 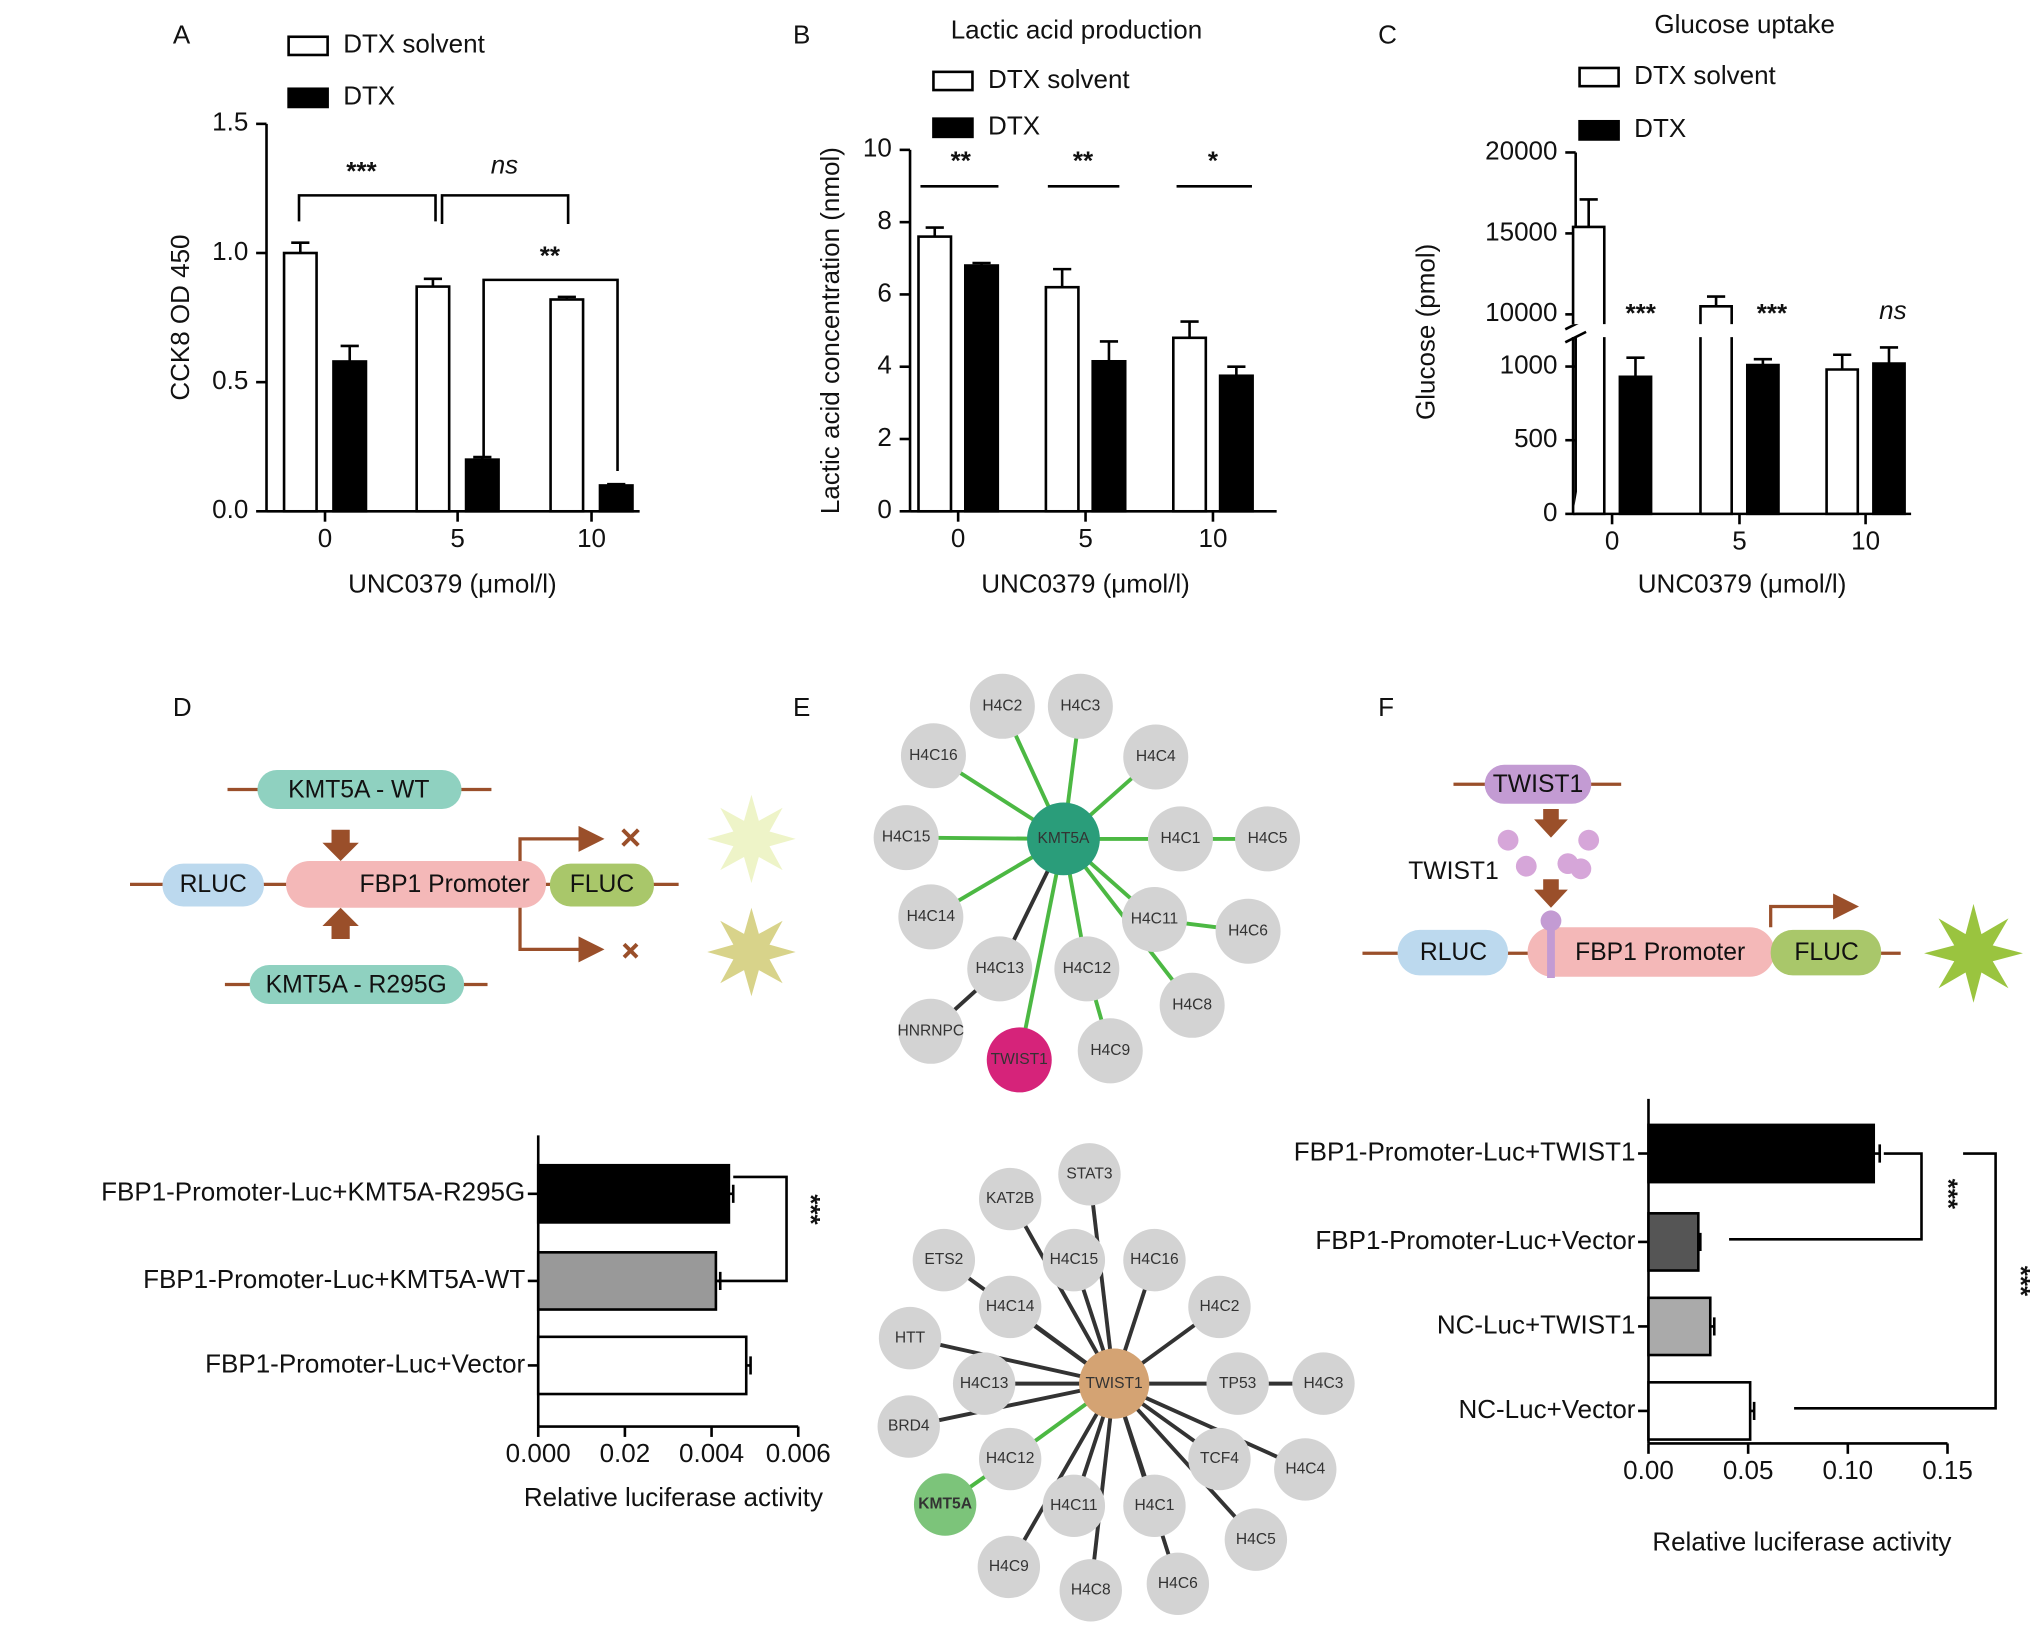 What do you see at coordinates (1947, 1470) in the screenshot?
I see `x-tick-label: 0.15` at bounding box center [1947, 1470].